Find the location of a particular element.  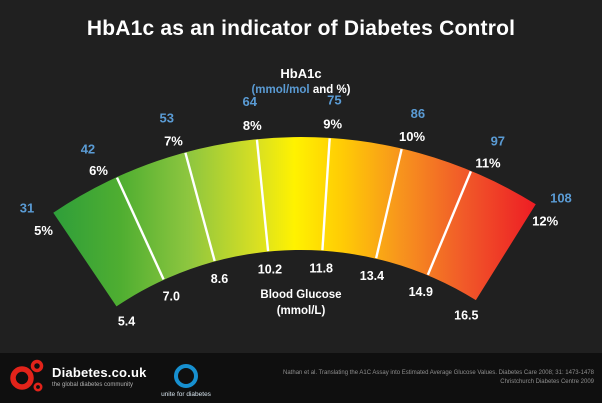

unite-circle-icon is located at coordinates (186, 376).